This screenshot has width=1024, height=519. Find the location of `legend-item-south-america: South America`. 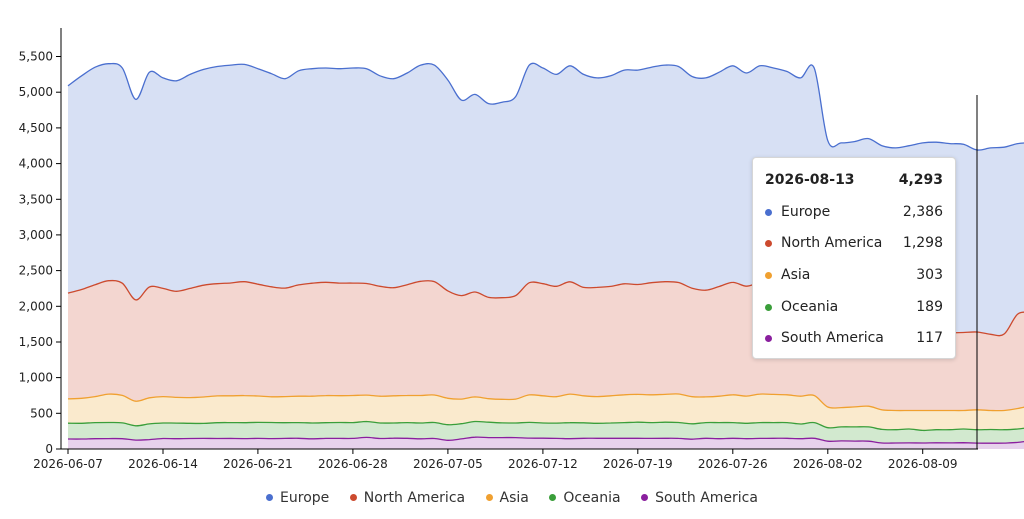

legend-item-south-america: South America is located at coordinates (699, 498).